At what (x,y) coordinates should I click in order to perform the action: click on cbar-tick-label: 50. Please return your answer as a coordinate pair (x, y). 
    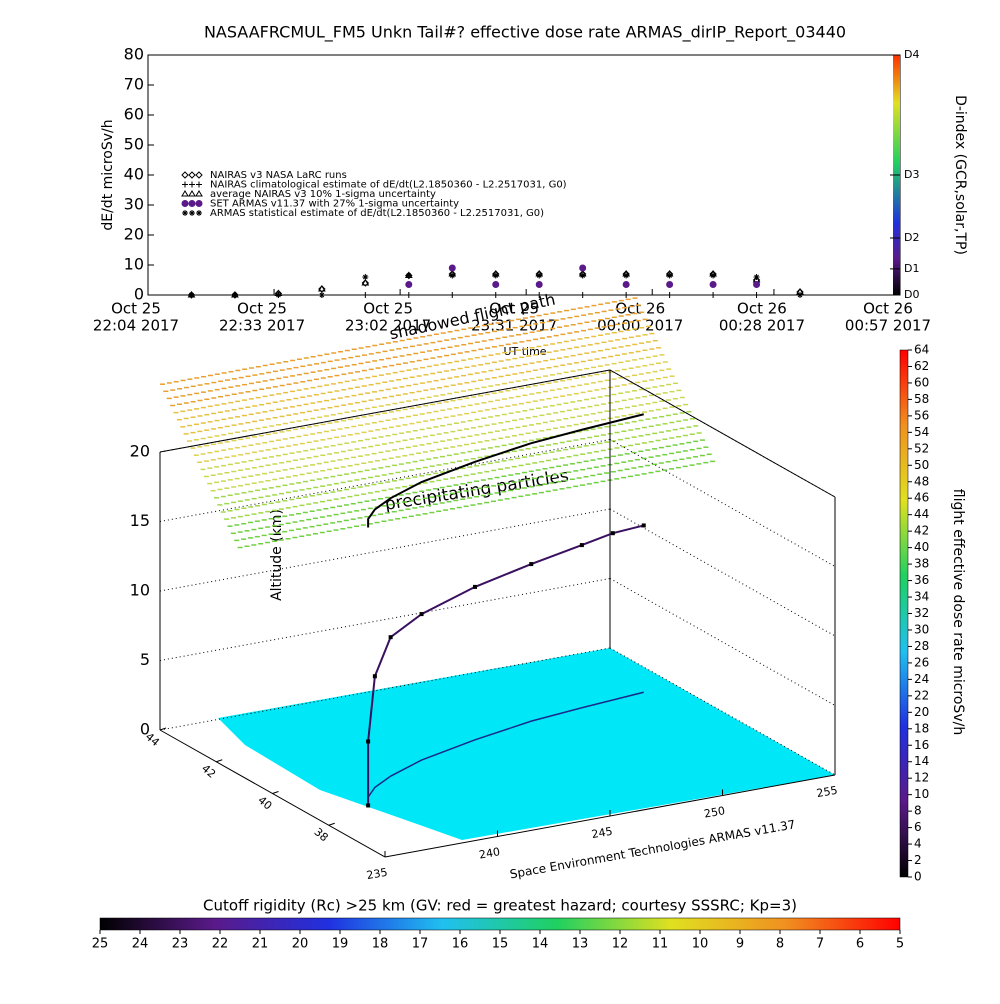
    Looking at the image, I should click on (921, 465).